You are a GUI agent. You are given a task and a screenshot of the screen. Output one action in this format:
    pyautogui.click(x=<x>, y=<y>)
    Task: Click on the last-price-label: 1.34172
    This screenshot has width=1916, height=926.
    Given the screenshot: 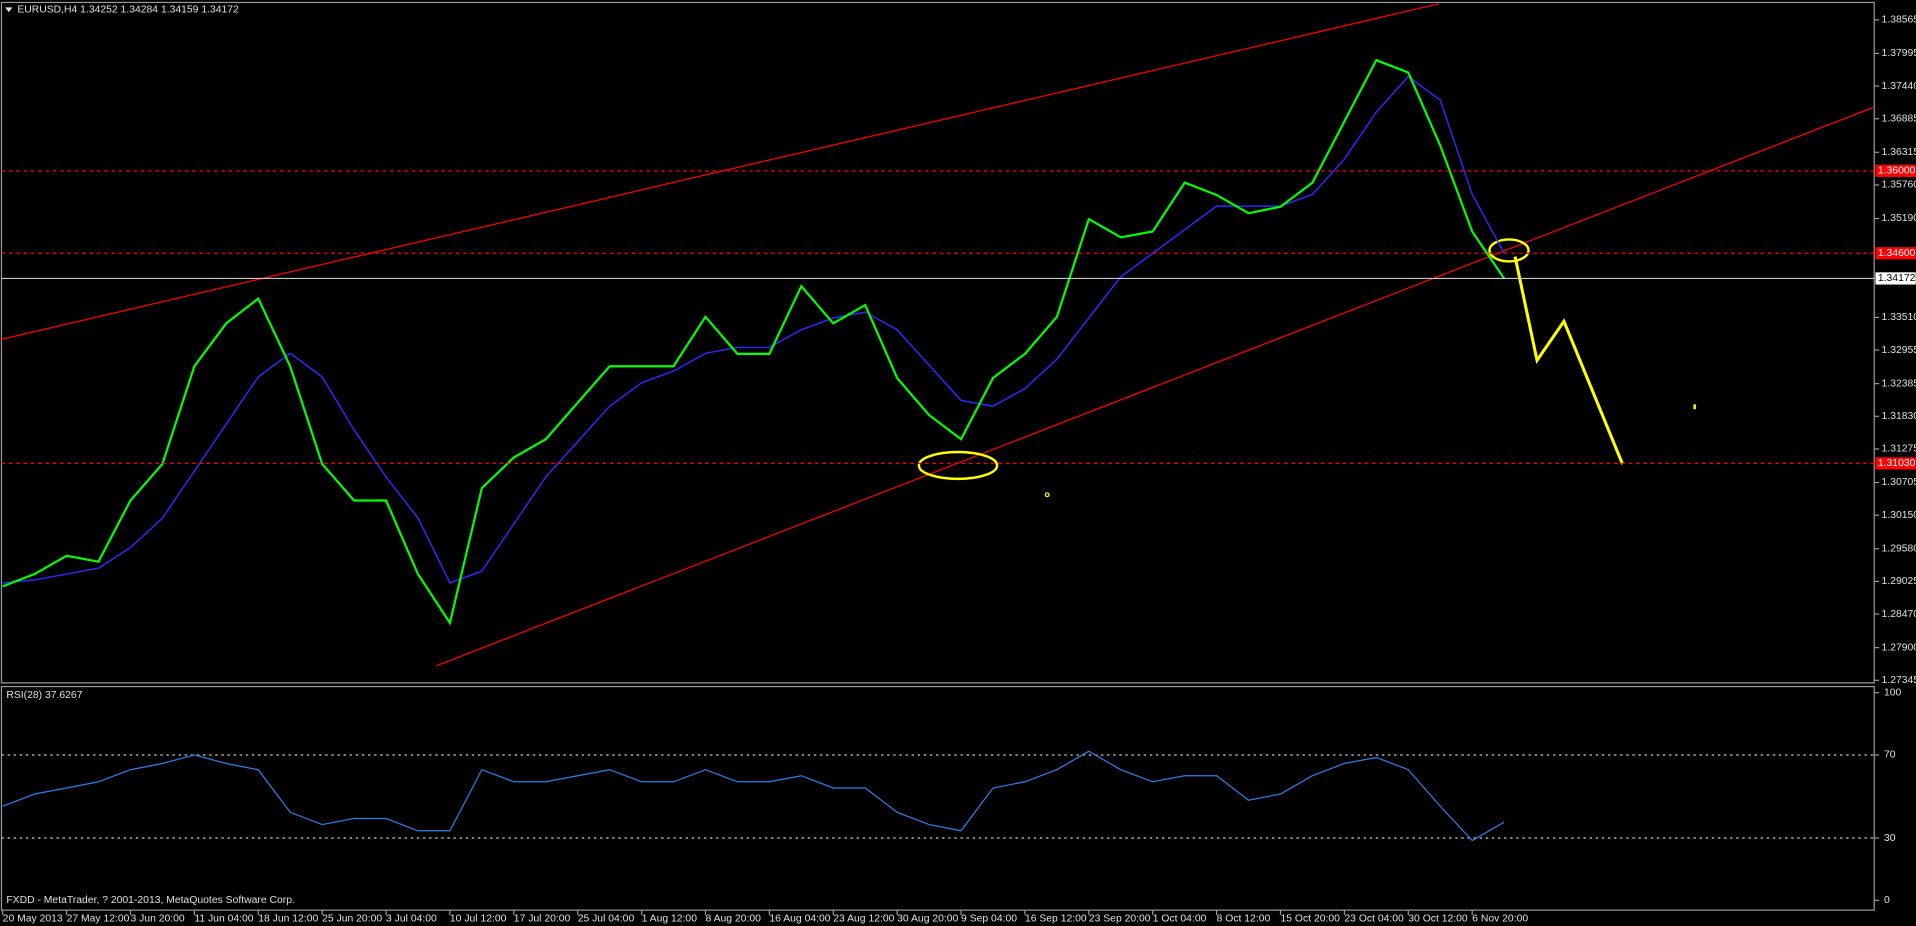 What is the action you would take?
    pyautogui.click(x=1897, y=278)
    